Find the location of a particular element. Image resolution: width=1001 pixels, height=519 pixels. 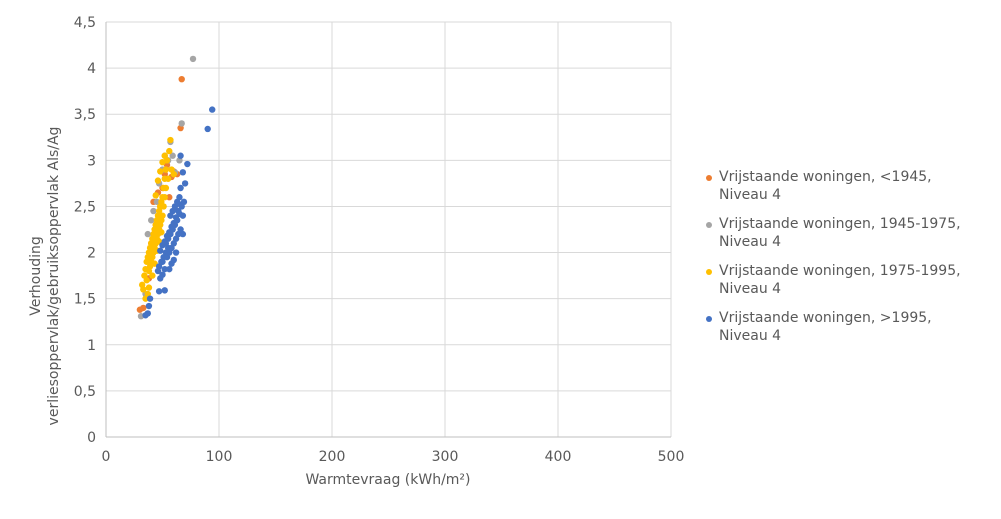

x-axis-title: Warmtevraag (kWh/m²) is located at coordinates (387, 480).